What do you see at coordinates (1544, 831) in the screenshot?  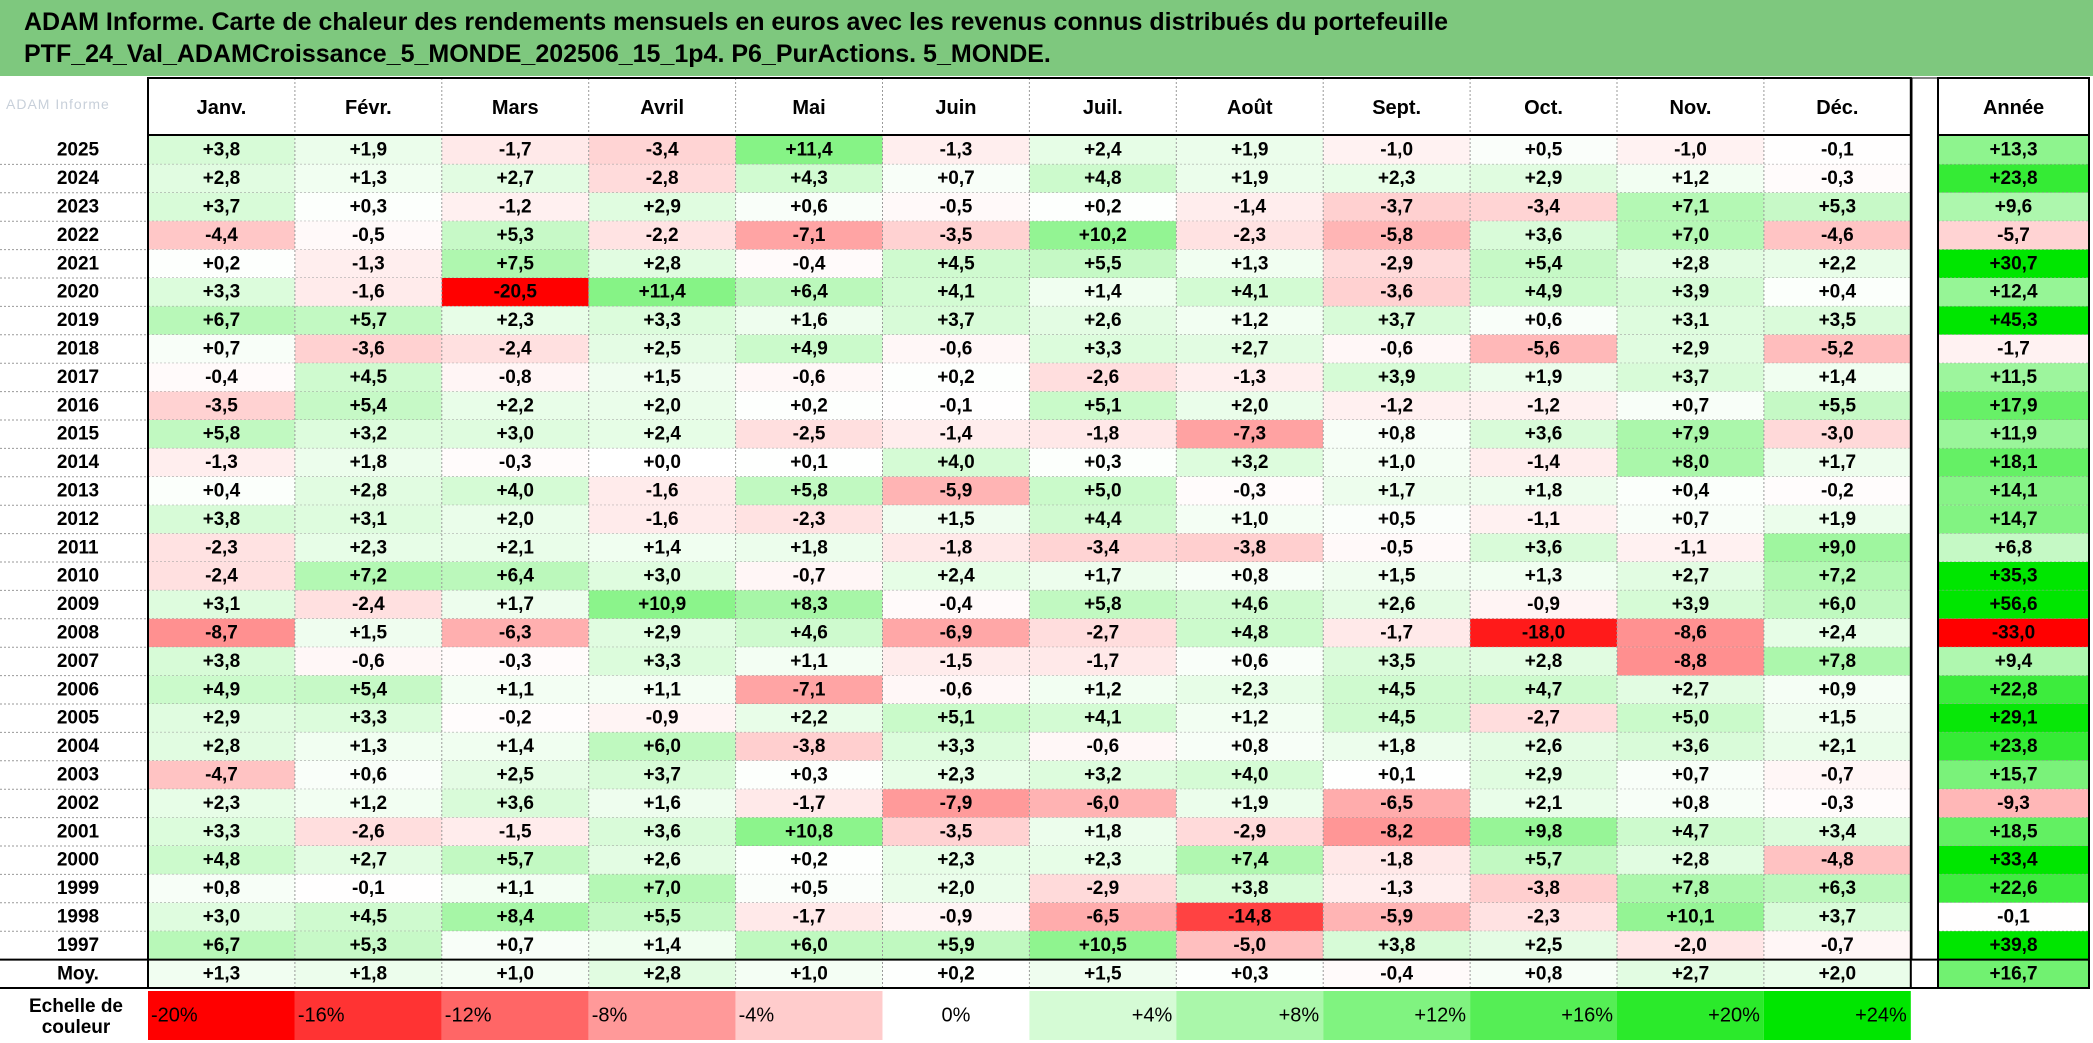 I see `heat-cell-value: +9,8` at bounding box center [1544, 831].